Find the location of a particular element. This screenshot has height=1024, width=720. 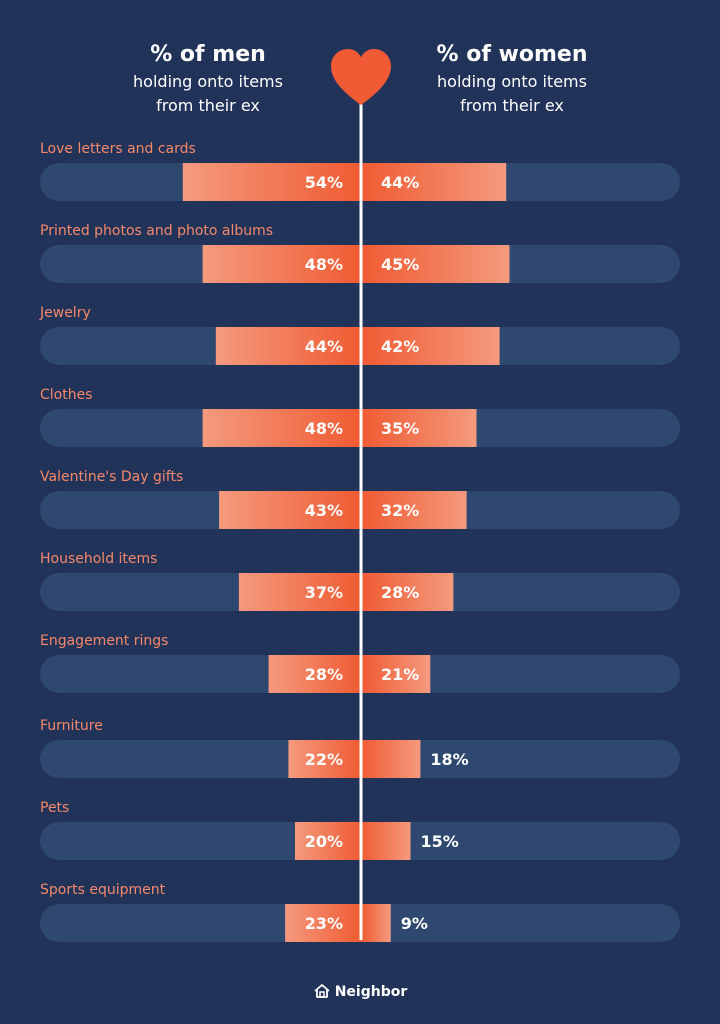

men-header-title: % of men is located at coordinates (208, 54).